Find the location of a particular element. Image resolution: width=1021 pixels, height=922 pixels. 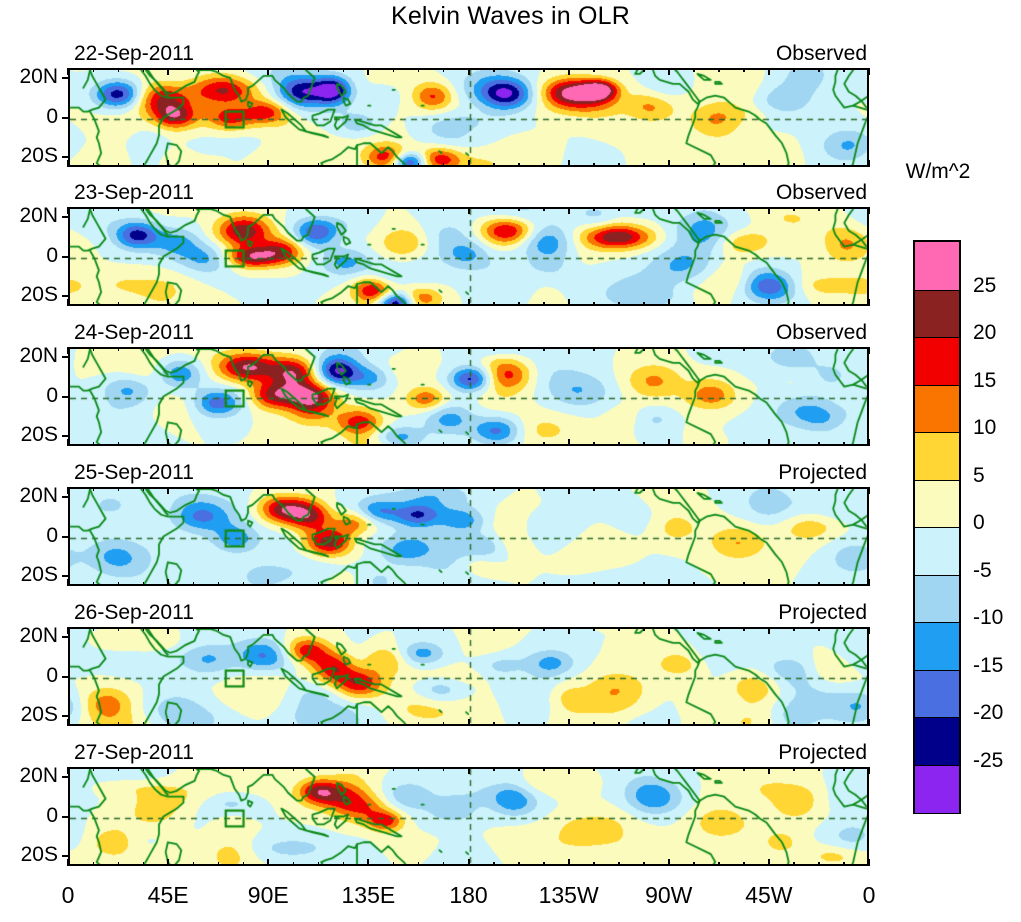

x-tick-label: 90W is located at coordinates (669, 895).